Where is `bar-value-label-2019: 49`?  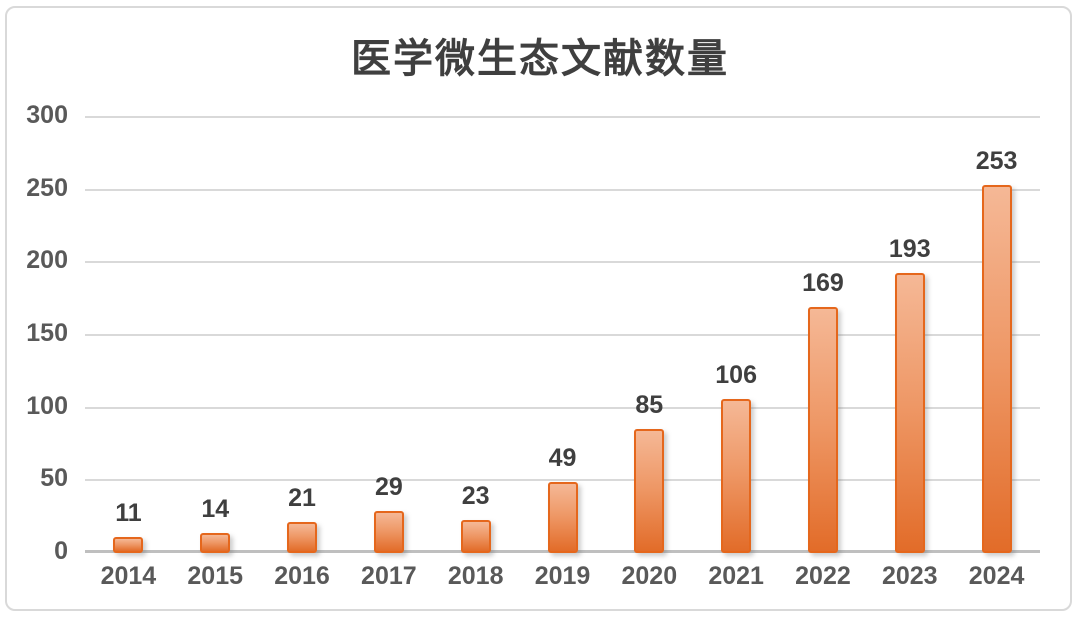 bar-value-label-2019: 49 is located at coordinates (562, 457).